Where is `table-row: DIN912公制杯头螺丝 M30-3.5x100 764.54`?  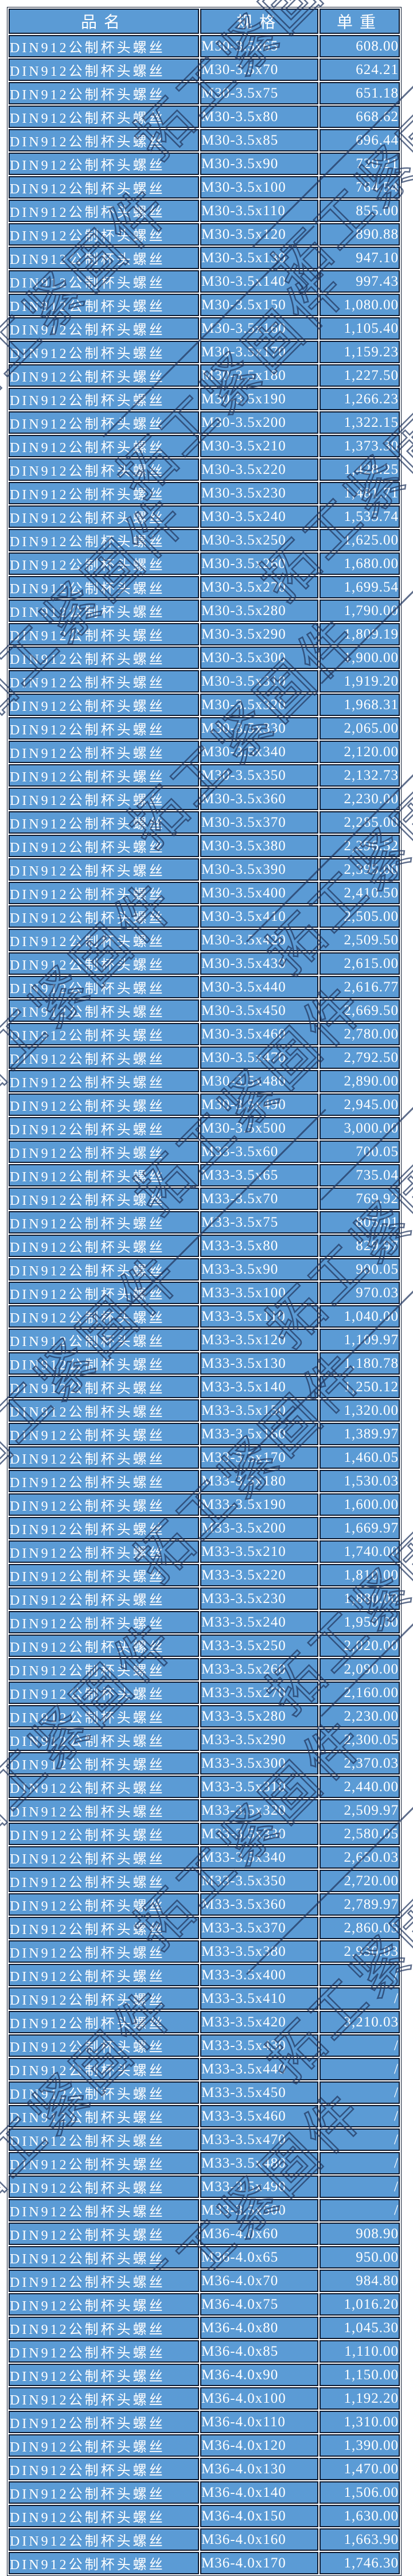
table-row: DIN912公制杯头螺丝 M30-3.5x100 764.54 is located at coordinates (204, 187).